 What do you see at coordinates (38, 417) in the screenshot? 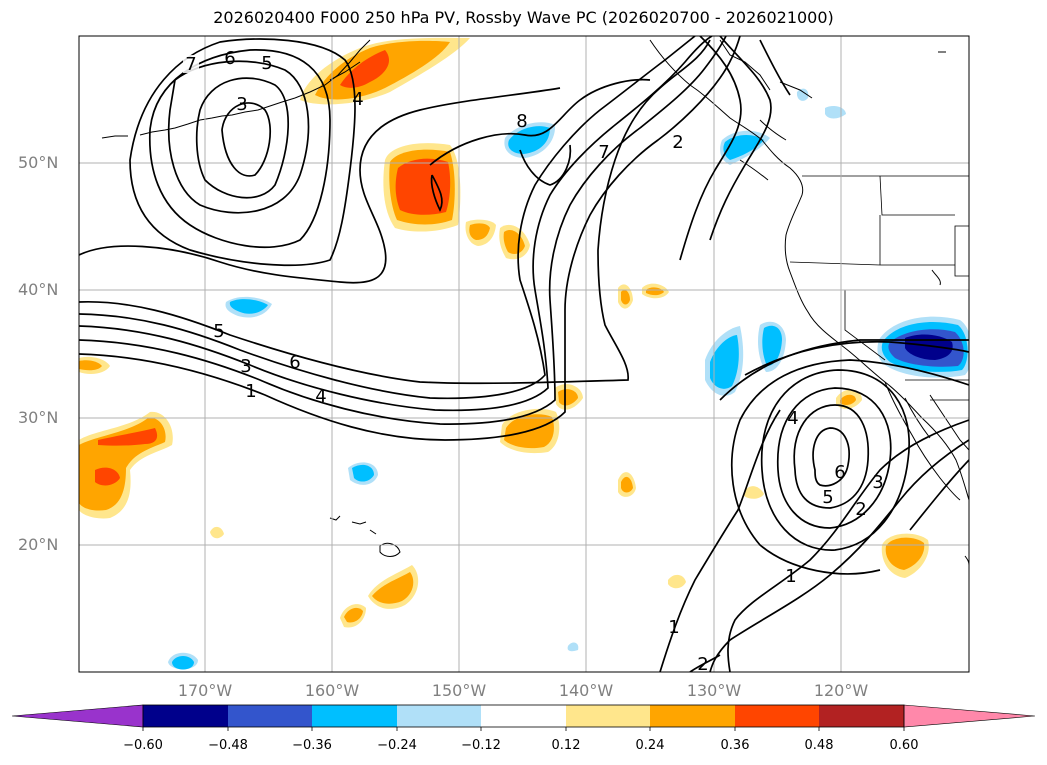
I see `latitude-label: 30°N` at bounding box center [38, 417].